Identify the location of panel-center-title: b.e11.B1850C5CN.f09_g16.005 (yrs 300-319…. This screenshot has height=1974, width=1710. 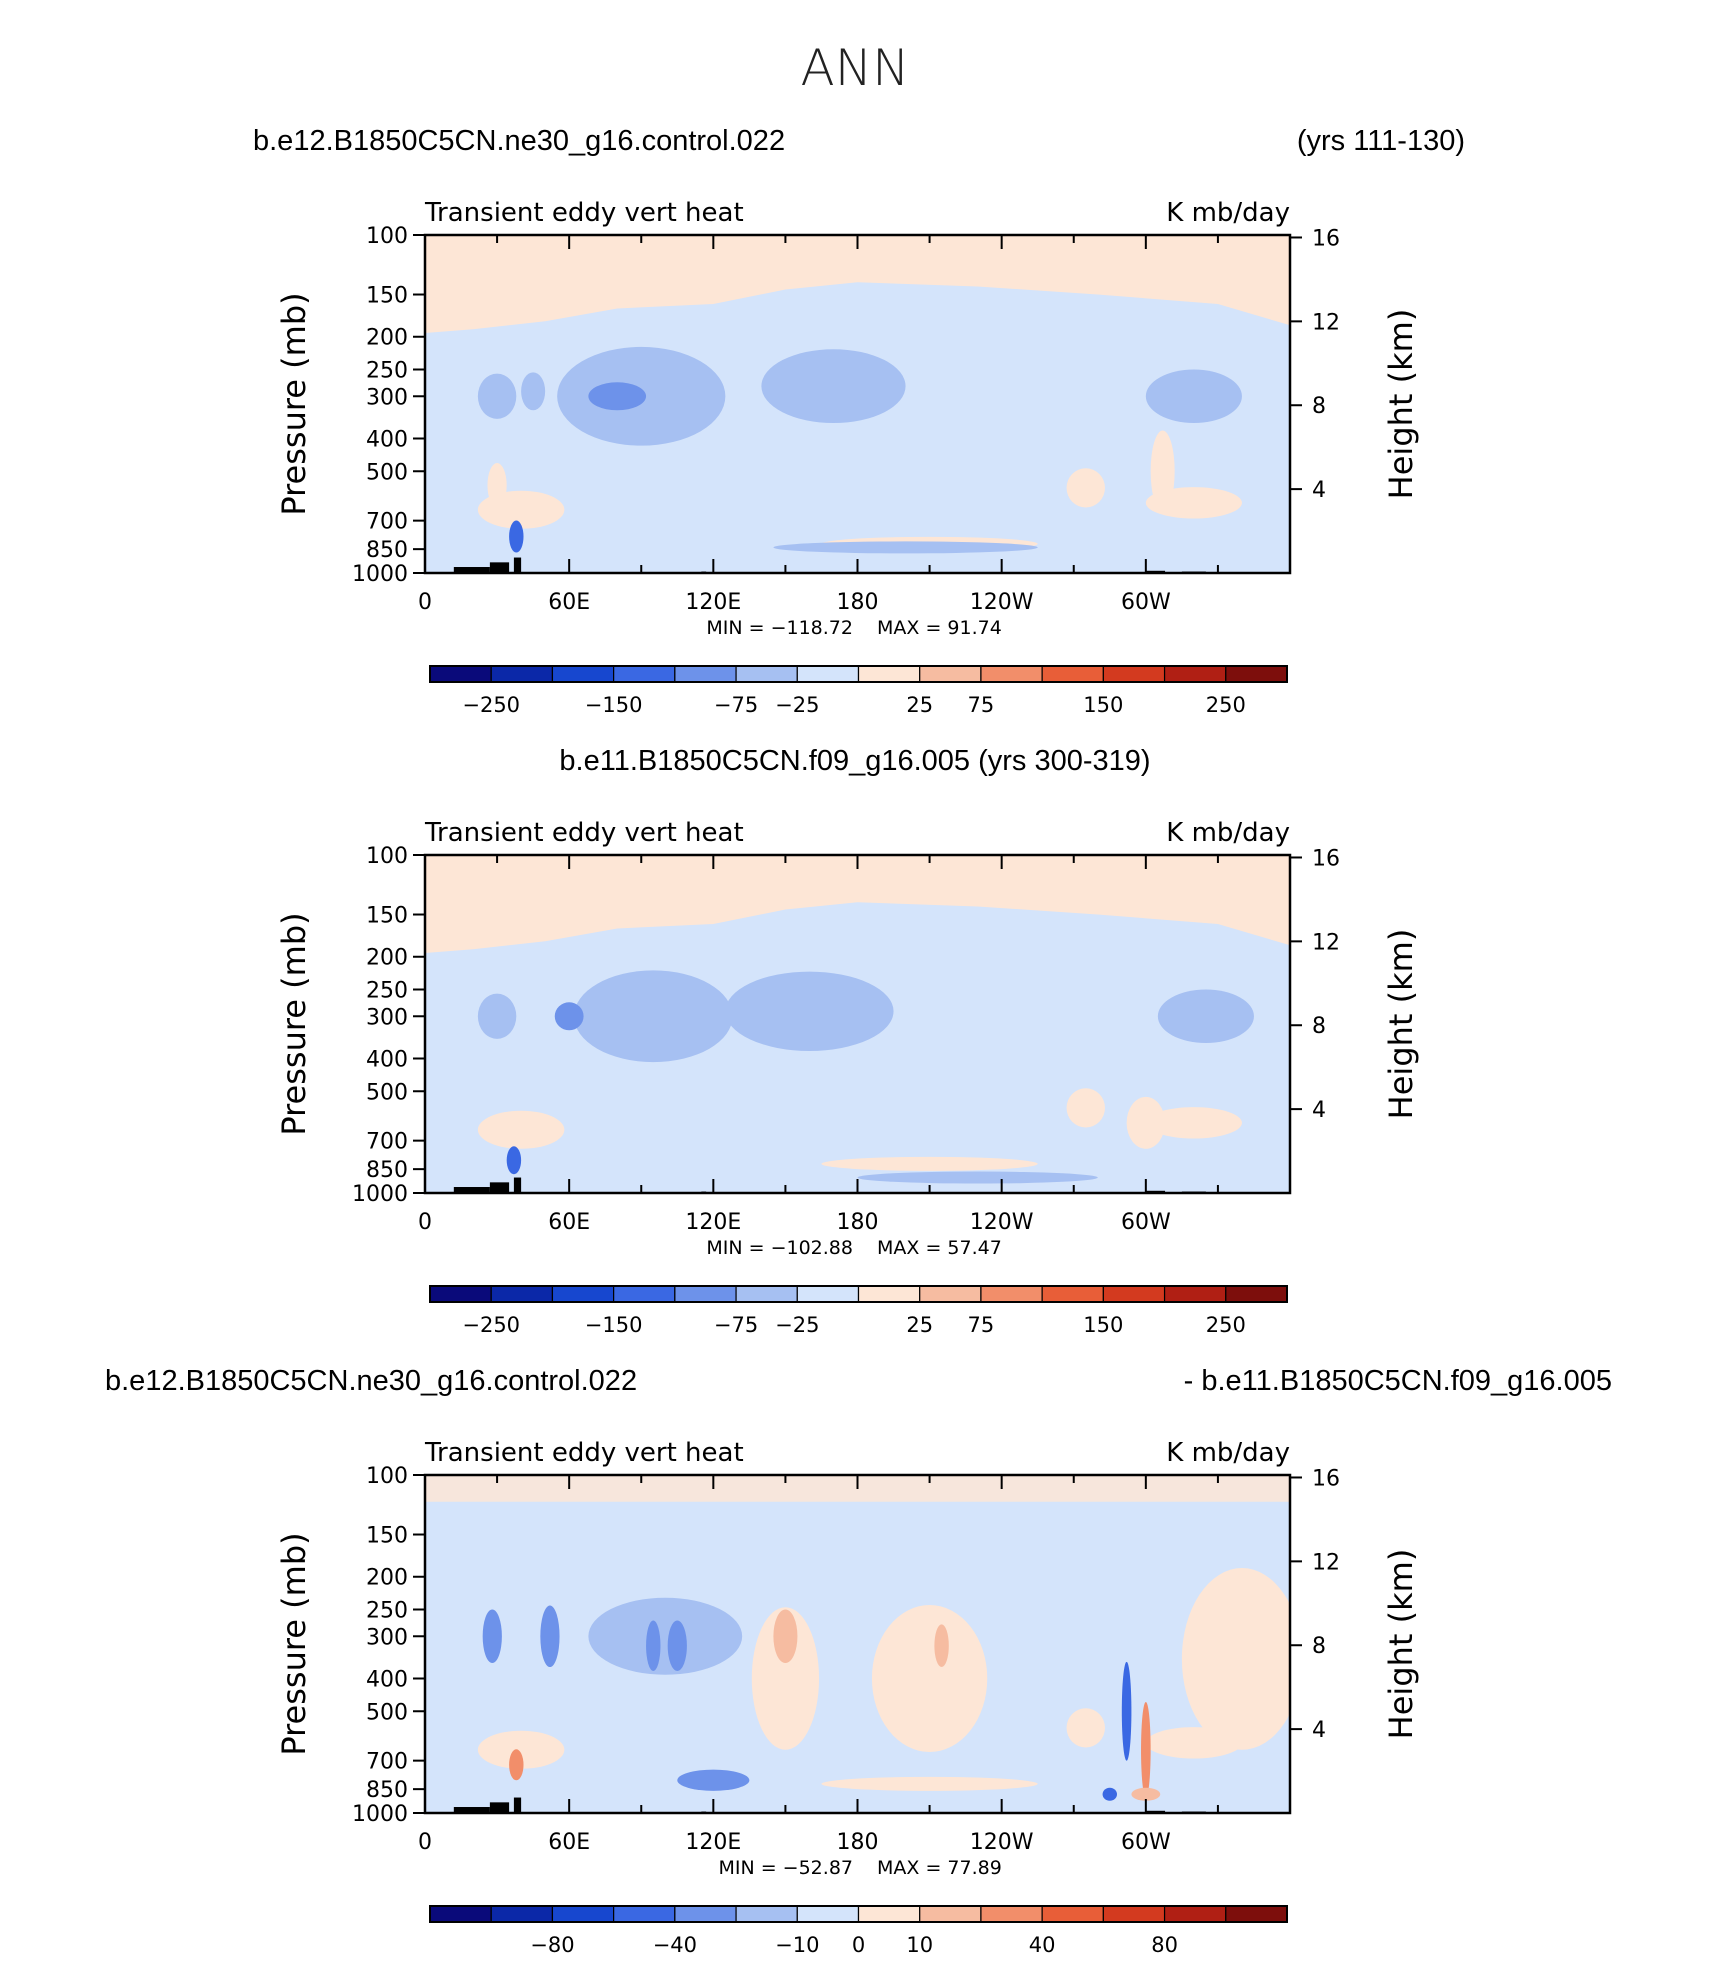
(854, 761).